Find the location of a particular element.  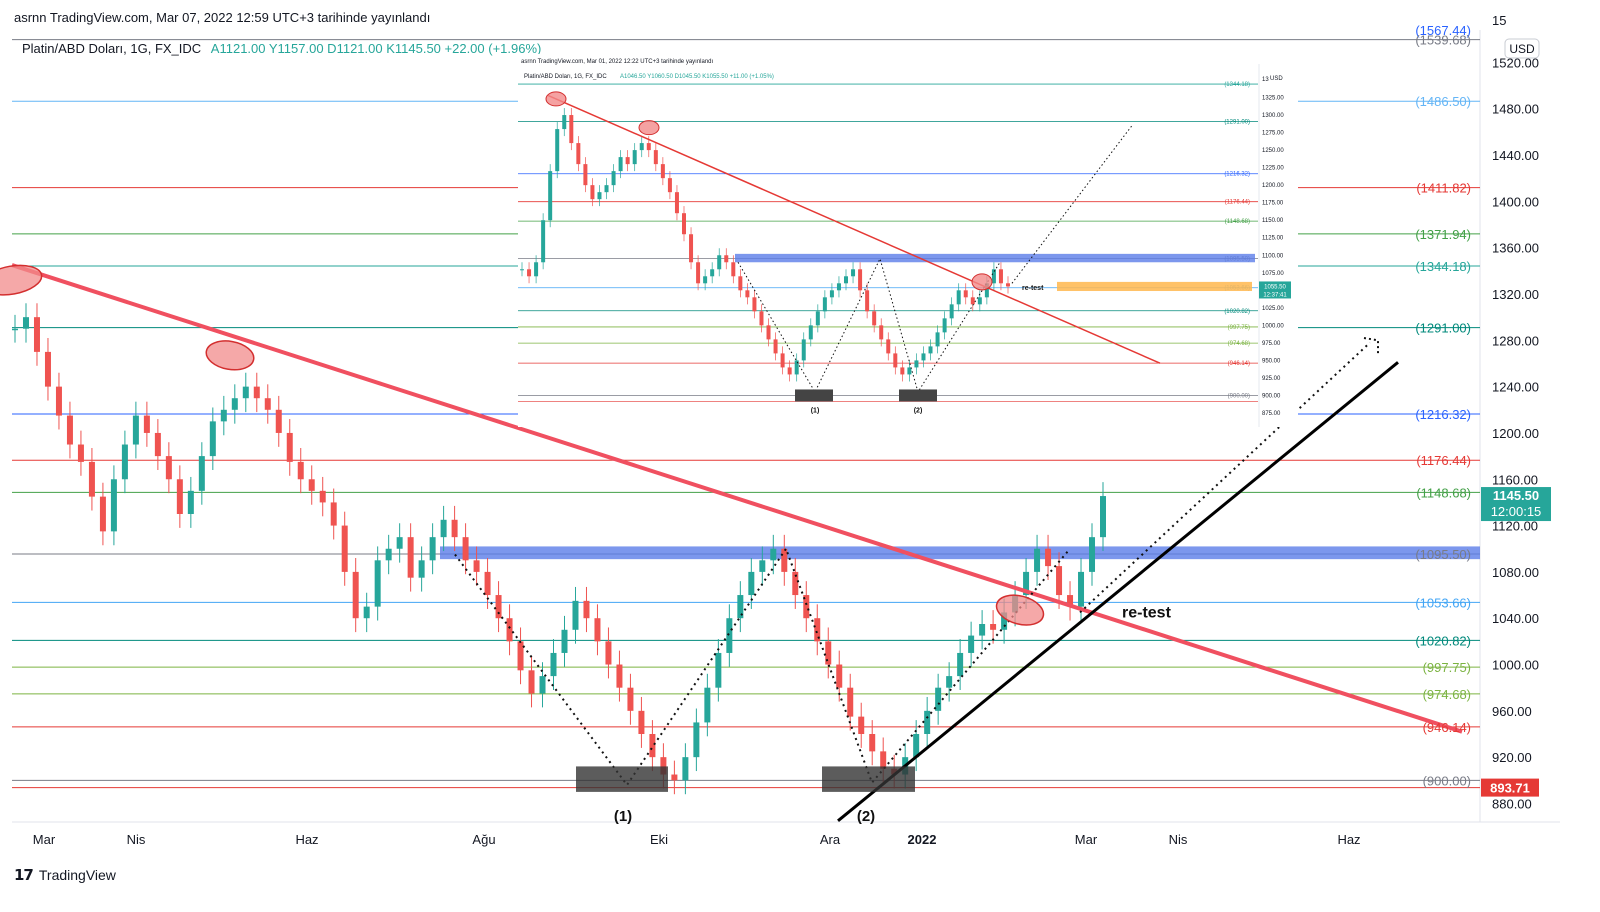

inset-annotation-bottom-2: (2) is located at coordinates (918, 410).